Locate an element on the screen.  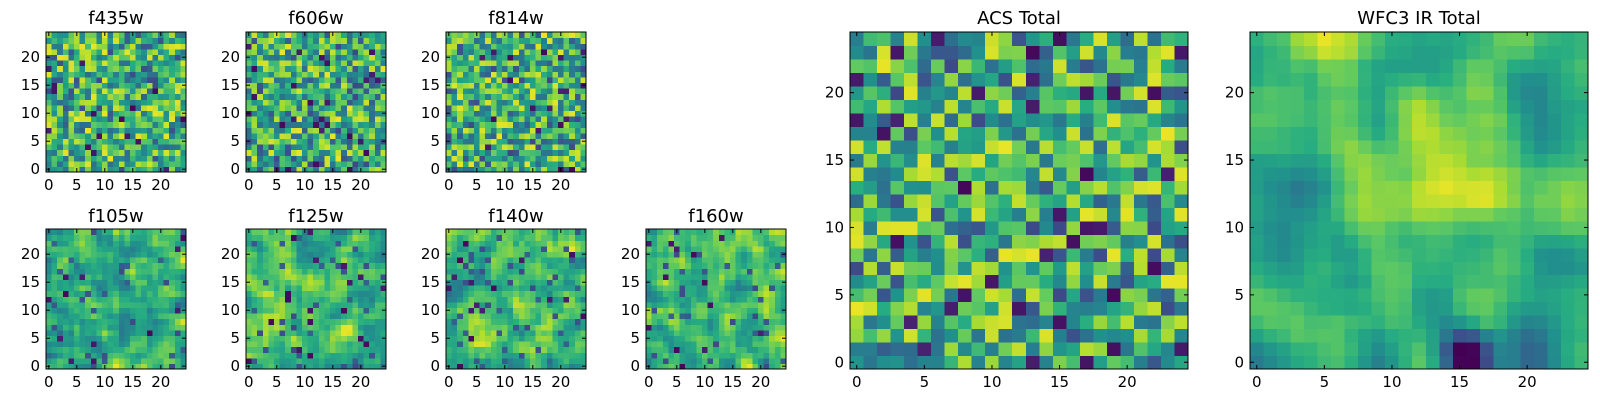
x-tick-label: 5 is located at coordinates (277, 382).